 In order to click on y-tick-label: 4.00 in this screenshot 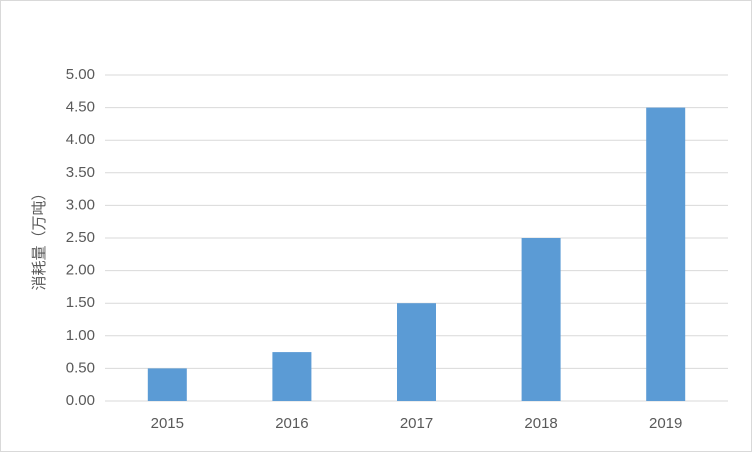, I will do `click(80, 139)`.